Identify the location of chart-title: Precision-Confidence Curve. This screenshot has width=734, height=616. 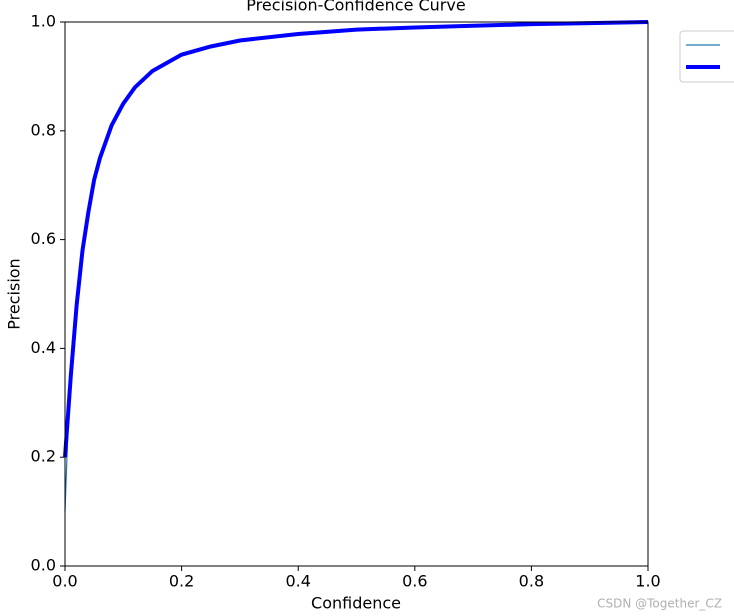
(355, 7).